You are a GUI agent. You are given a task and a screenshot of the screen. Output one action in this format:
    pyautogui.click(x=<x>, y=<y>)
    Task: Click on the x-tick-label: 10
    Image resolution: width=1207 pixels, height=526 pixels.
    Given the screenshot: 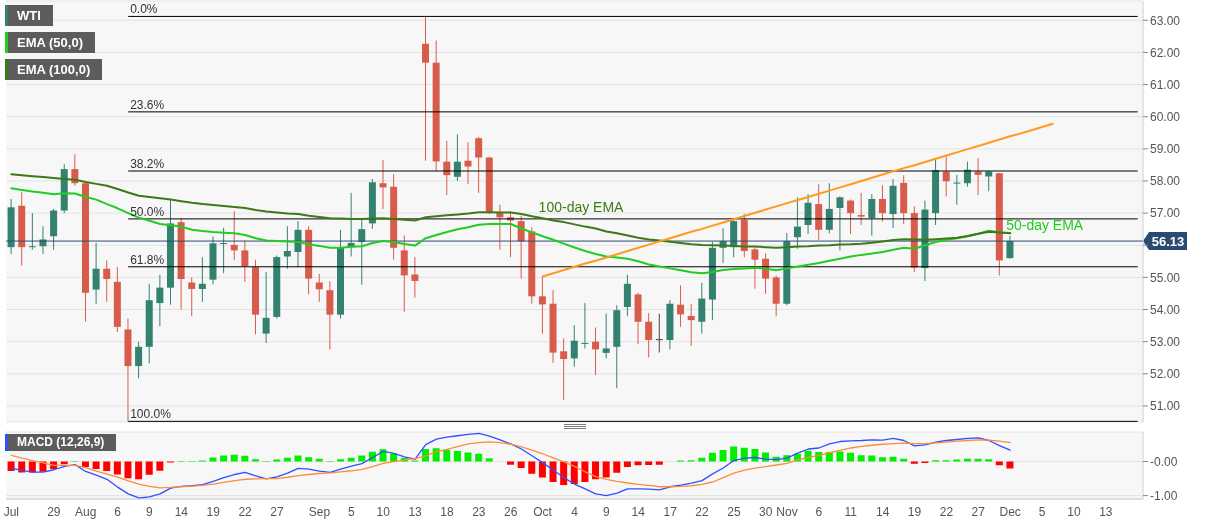 What is the action you would take?
    pyautogui.click(x=383, y=511)
    